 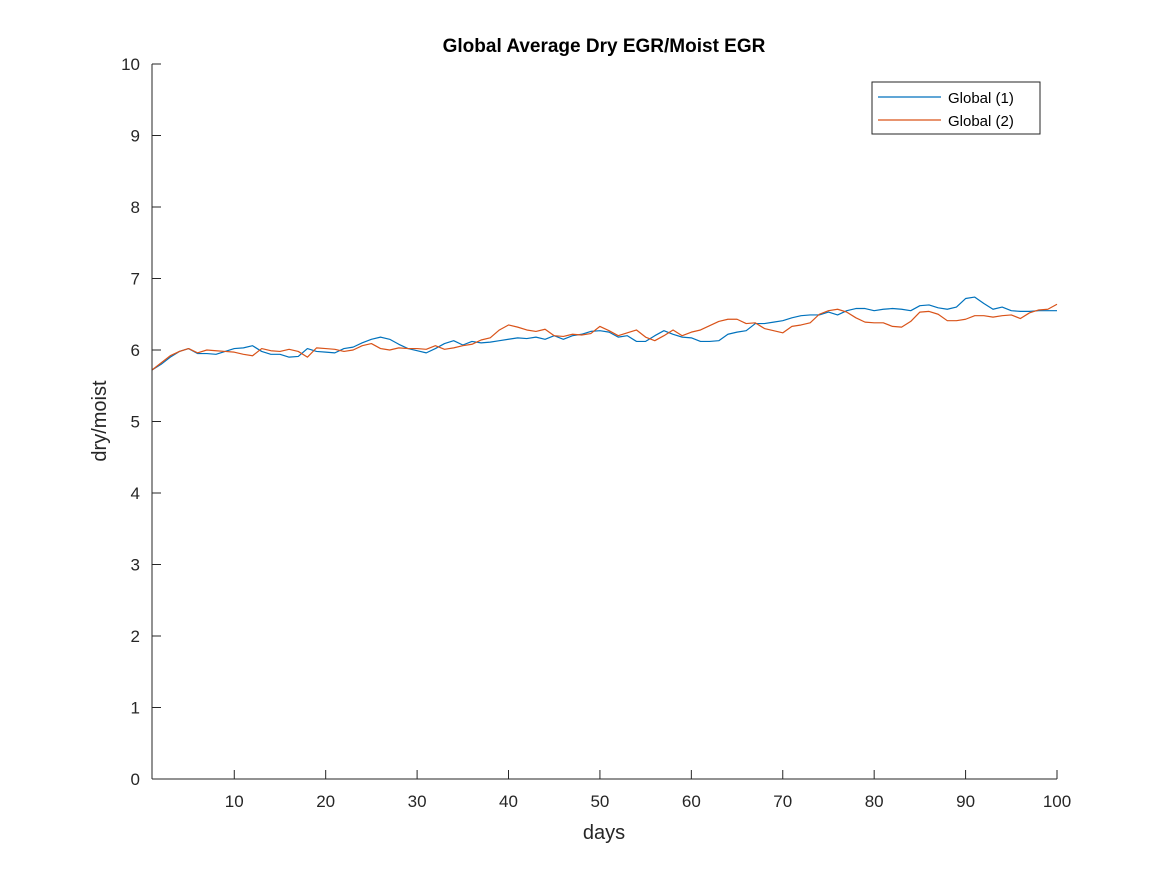 I want to click on y-tick-label-0: 0, so click(x=135, y=779).